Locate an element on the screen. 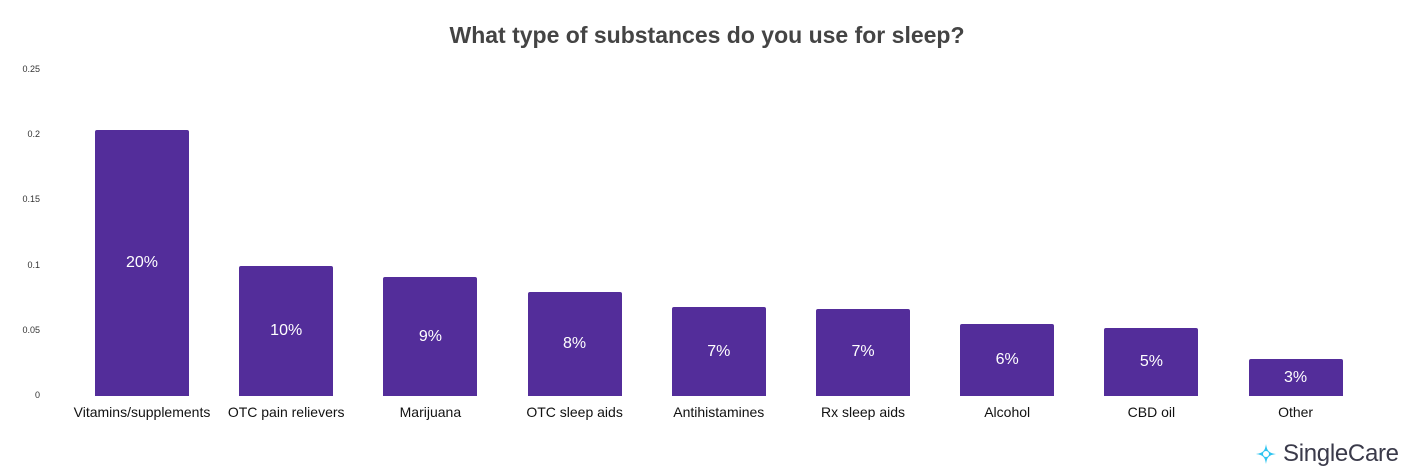 The height and width of the screenshot is (469, 1414). bar-value-label: 20% is located at coordinates (142, 262).